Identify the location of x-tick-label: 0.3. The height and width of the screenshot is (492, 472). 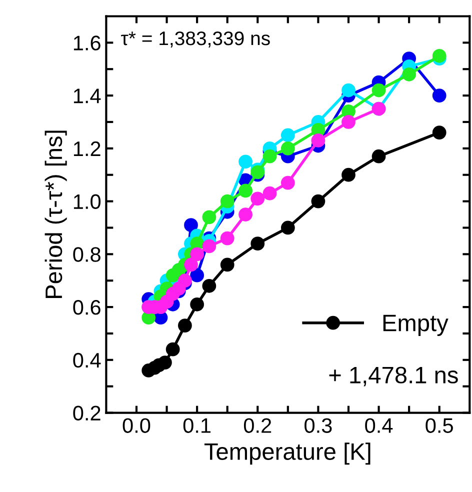
(318, 425).